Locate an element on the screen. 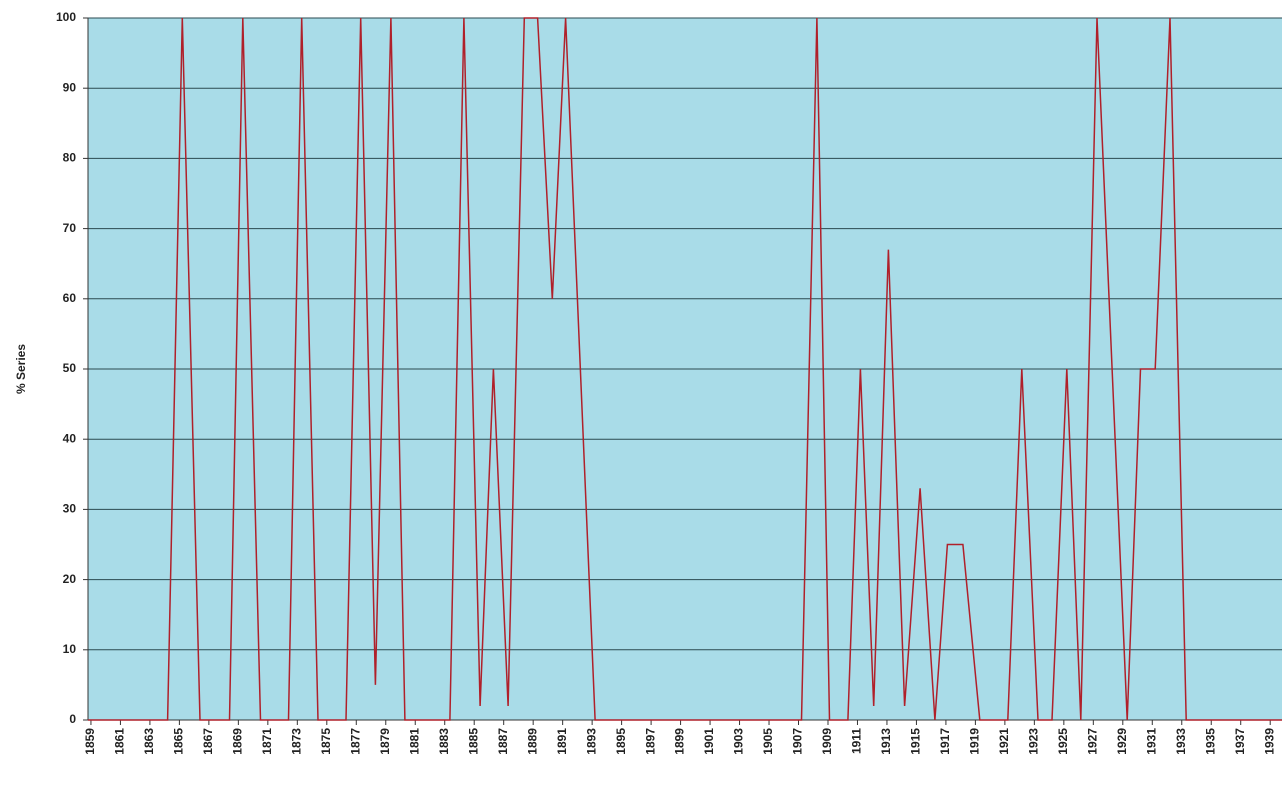  x-tick-label: 1921 is located at coordinates (1004, 741).